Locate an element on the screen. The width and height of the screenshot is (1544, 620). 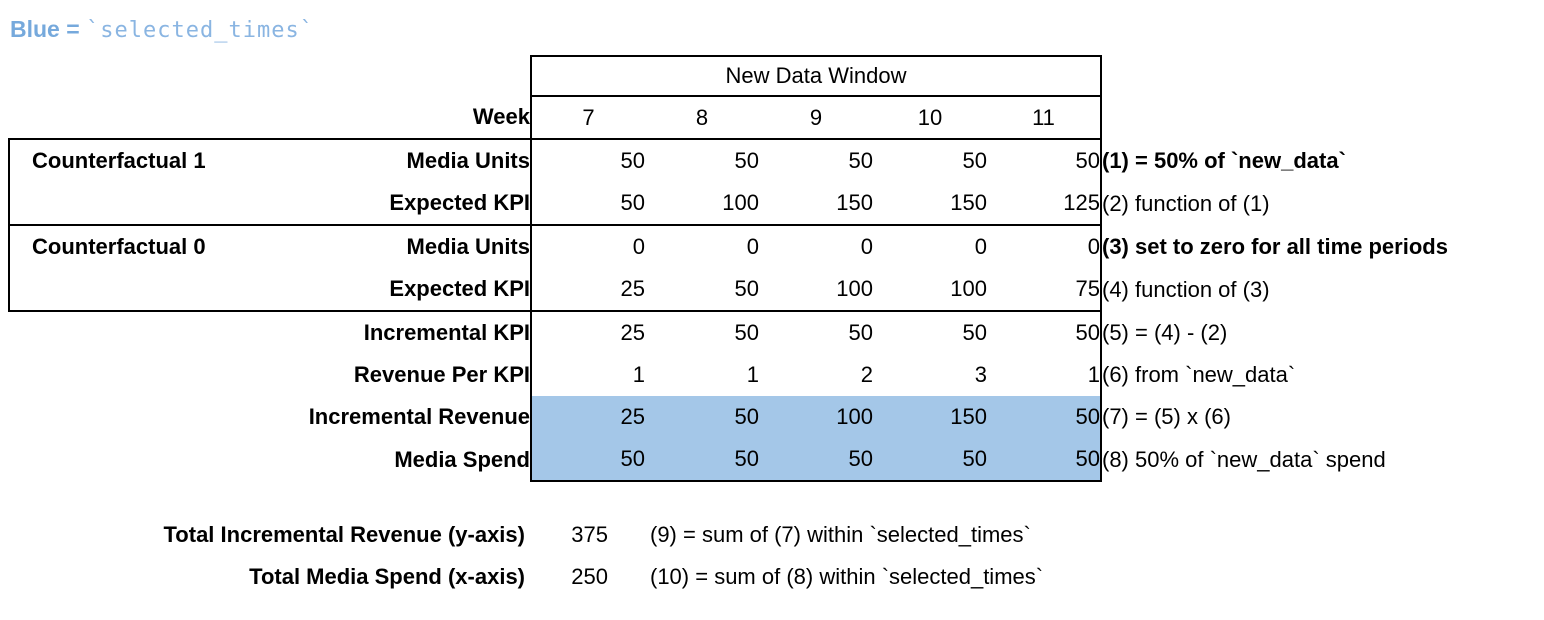
row-label-cell: Media Spend is located at coordinates (270, 459).